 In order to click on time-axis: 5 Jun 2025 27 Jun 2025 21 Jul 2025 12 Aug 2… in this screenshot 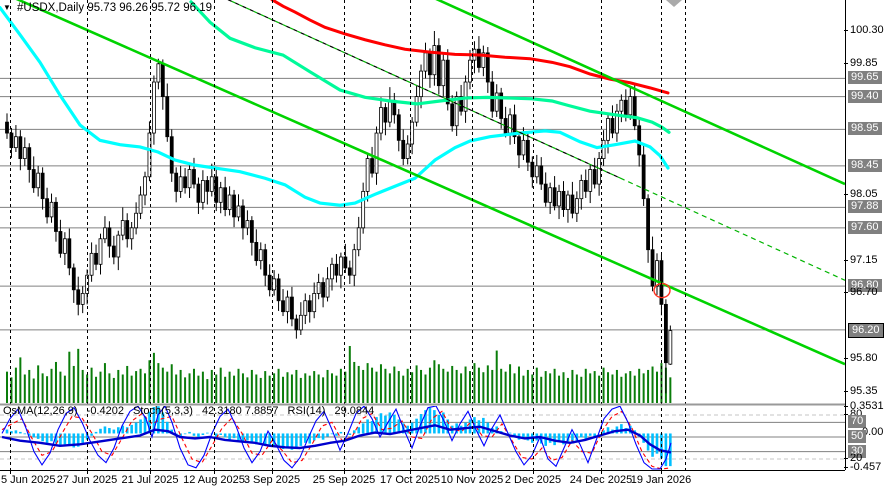, I will do `click(443, 481)`.